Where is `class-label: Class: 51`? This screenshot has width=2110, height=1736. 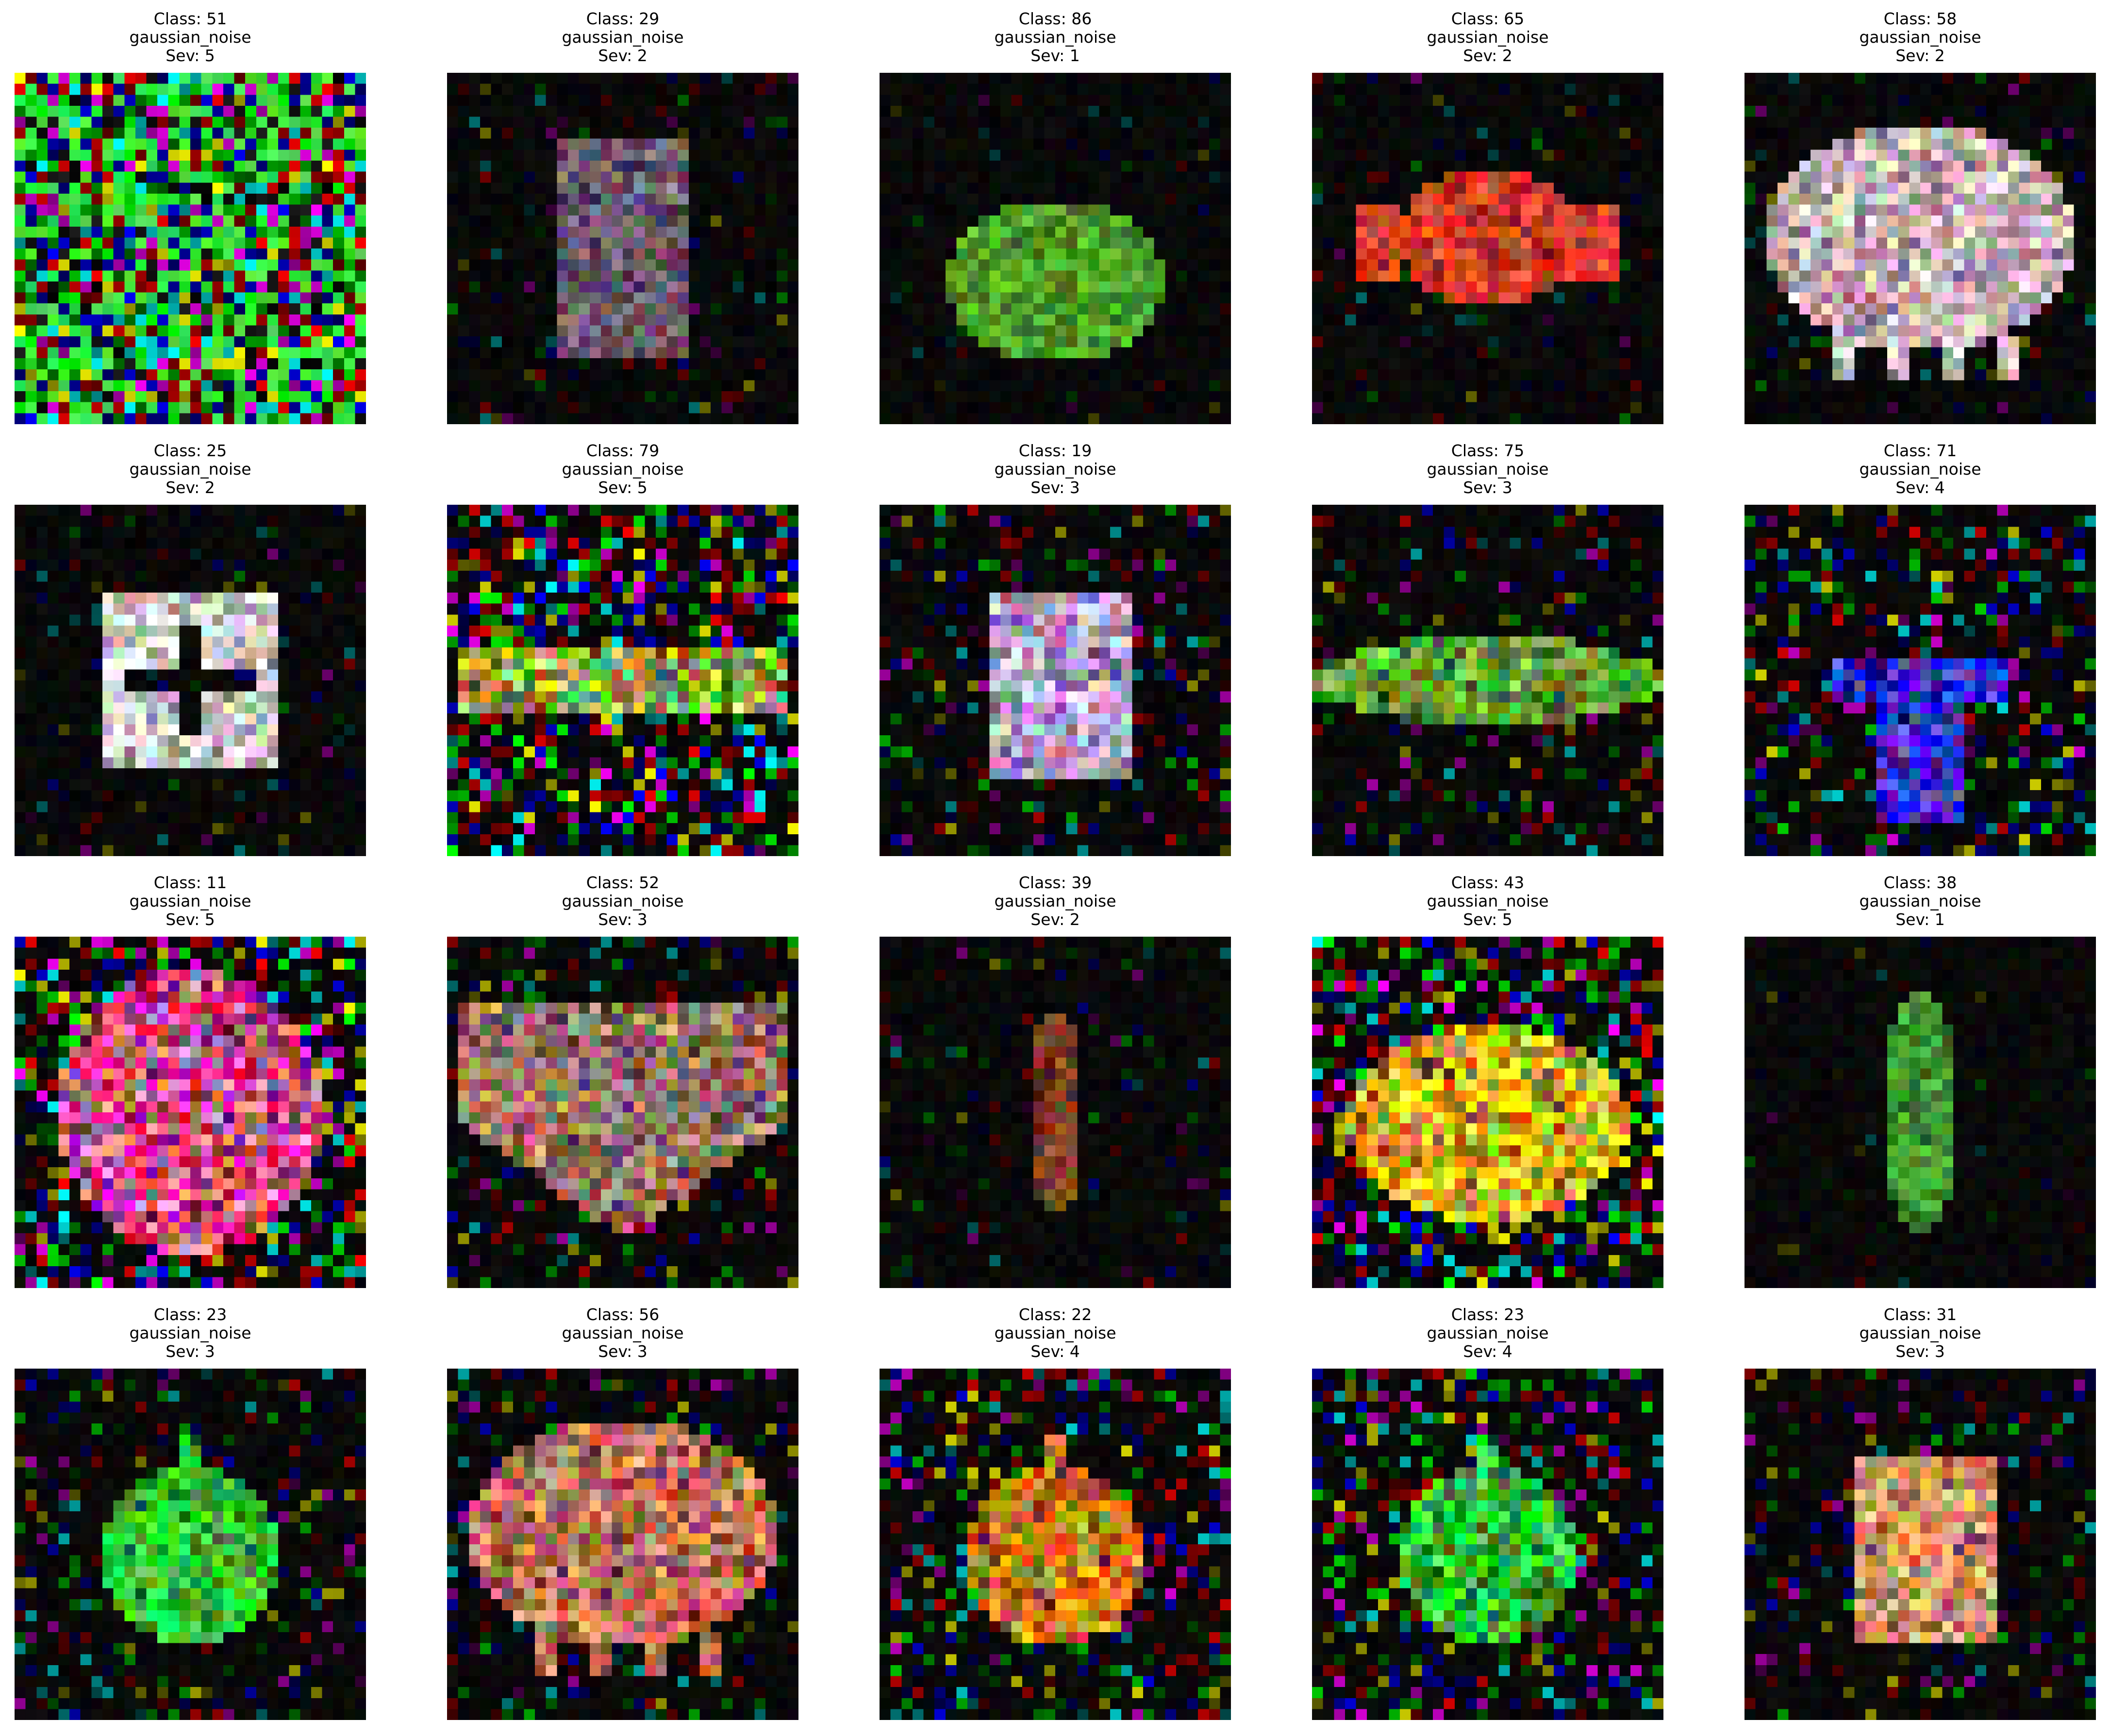
class-label: Class: 51 is located at coordinates (190, 18).